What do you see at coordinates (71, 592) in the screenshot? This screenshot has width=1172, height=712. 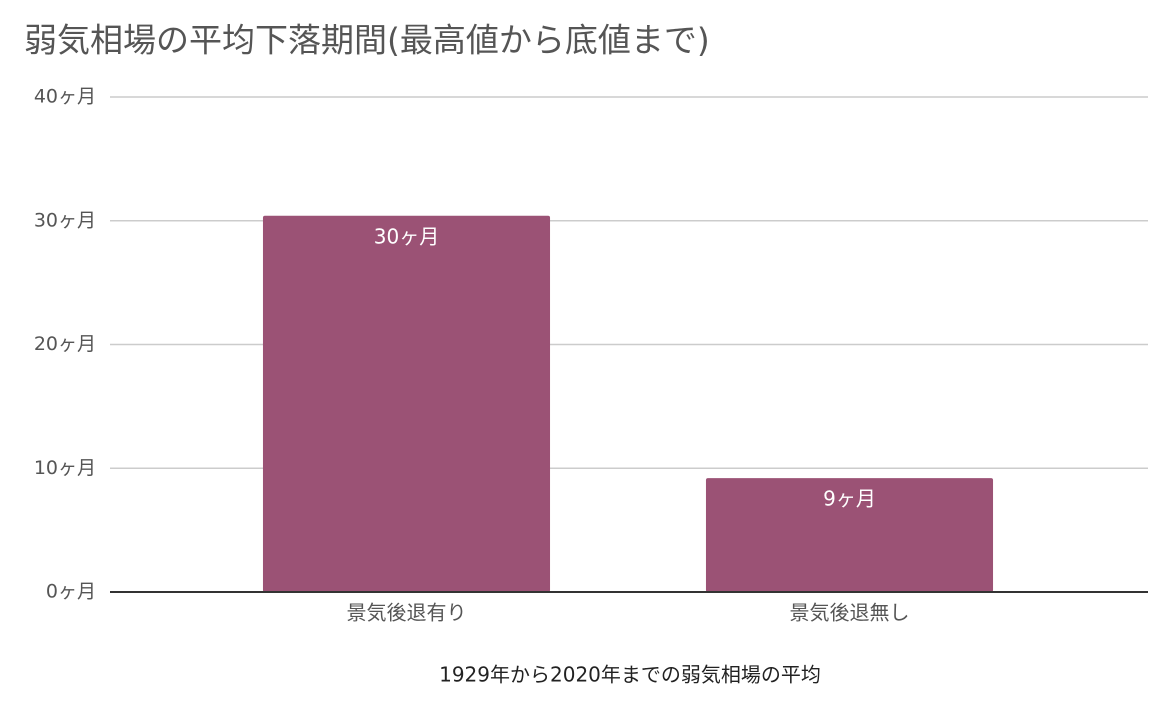 I see `y-tick-label: 0ヶ月` at bounding box center [71, 592].